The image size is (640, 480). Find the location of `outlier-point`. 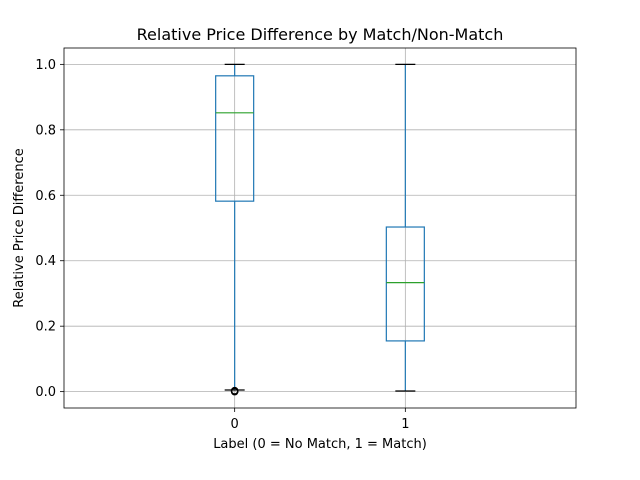

outlier-point is located at coordinates (234, 390).